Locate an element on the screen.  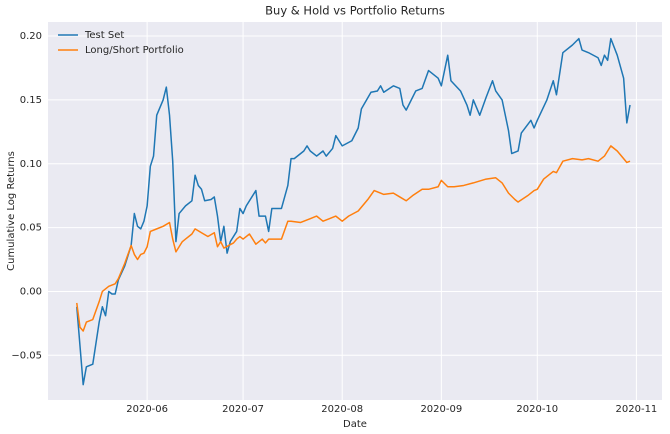
y-tick-label: 0.20 is located at coordinates (31, 36).